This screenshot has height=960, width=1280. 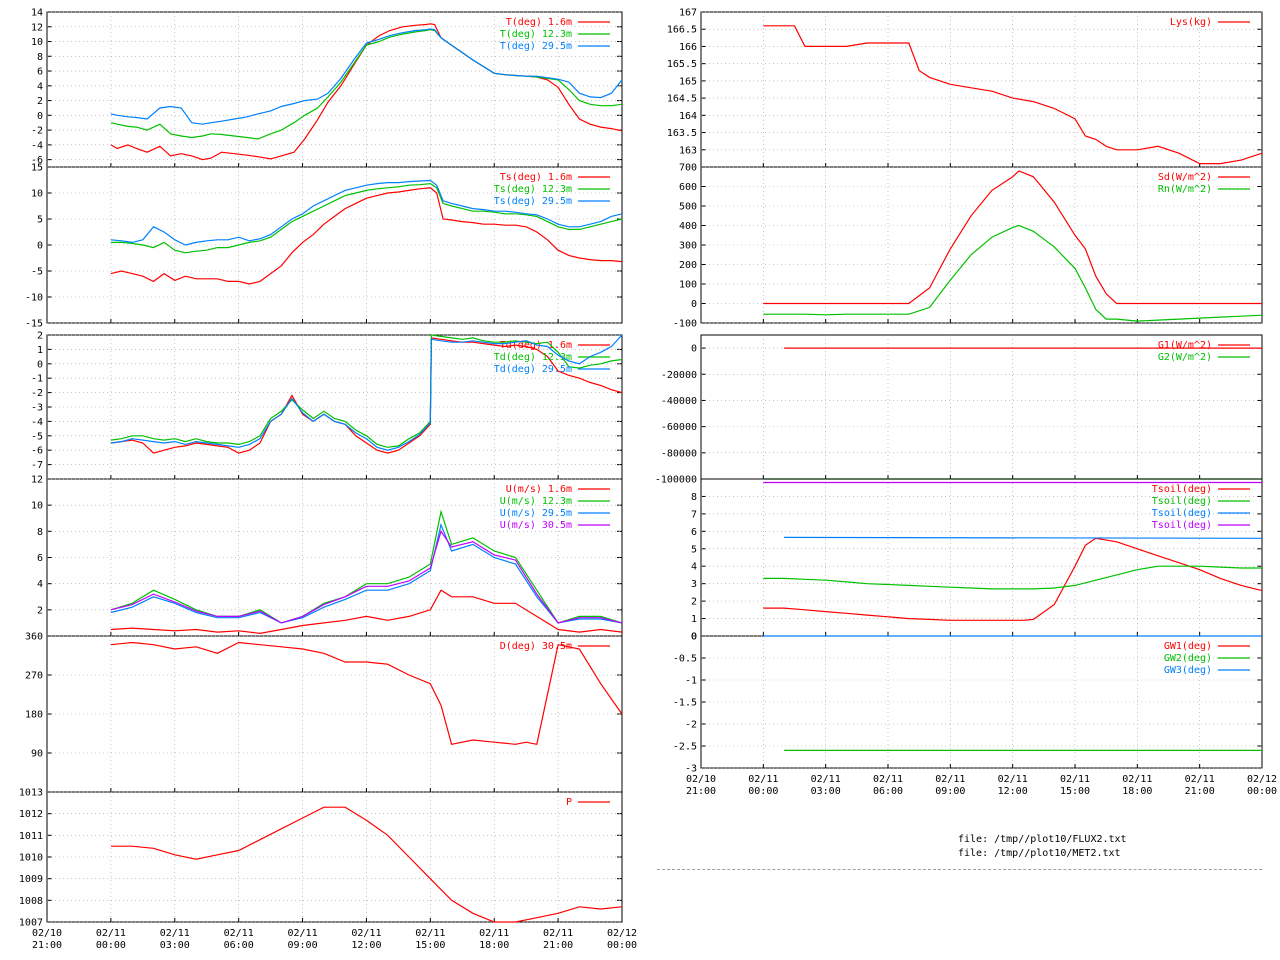 What do you see at coordinates (34, 637) in the screenshot?
I see `panel-4-ytick-label: 360` at bounding box center [34, 637].